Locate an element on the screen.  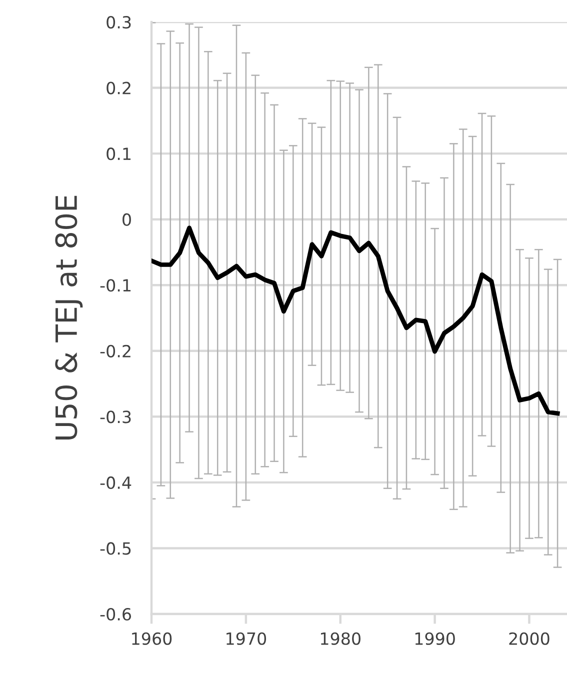
x-tick-label: 1960 is located at coordinates (152, 638).